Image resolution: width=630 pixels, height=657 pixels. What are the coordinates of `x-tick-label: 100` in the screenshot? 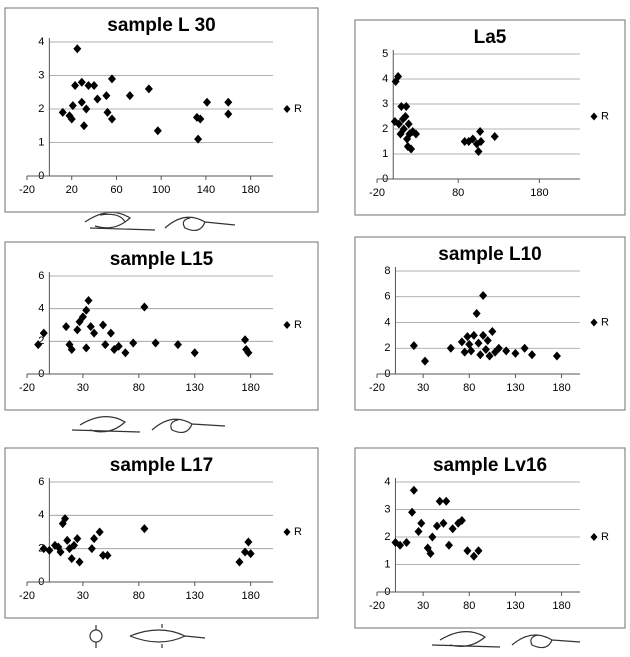 It's located at (161, 190).